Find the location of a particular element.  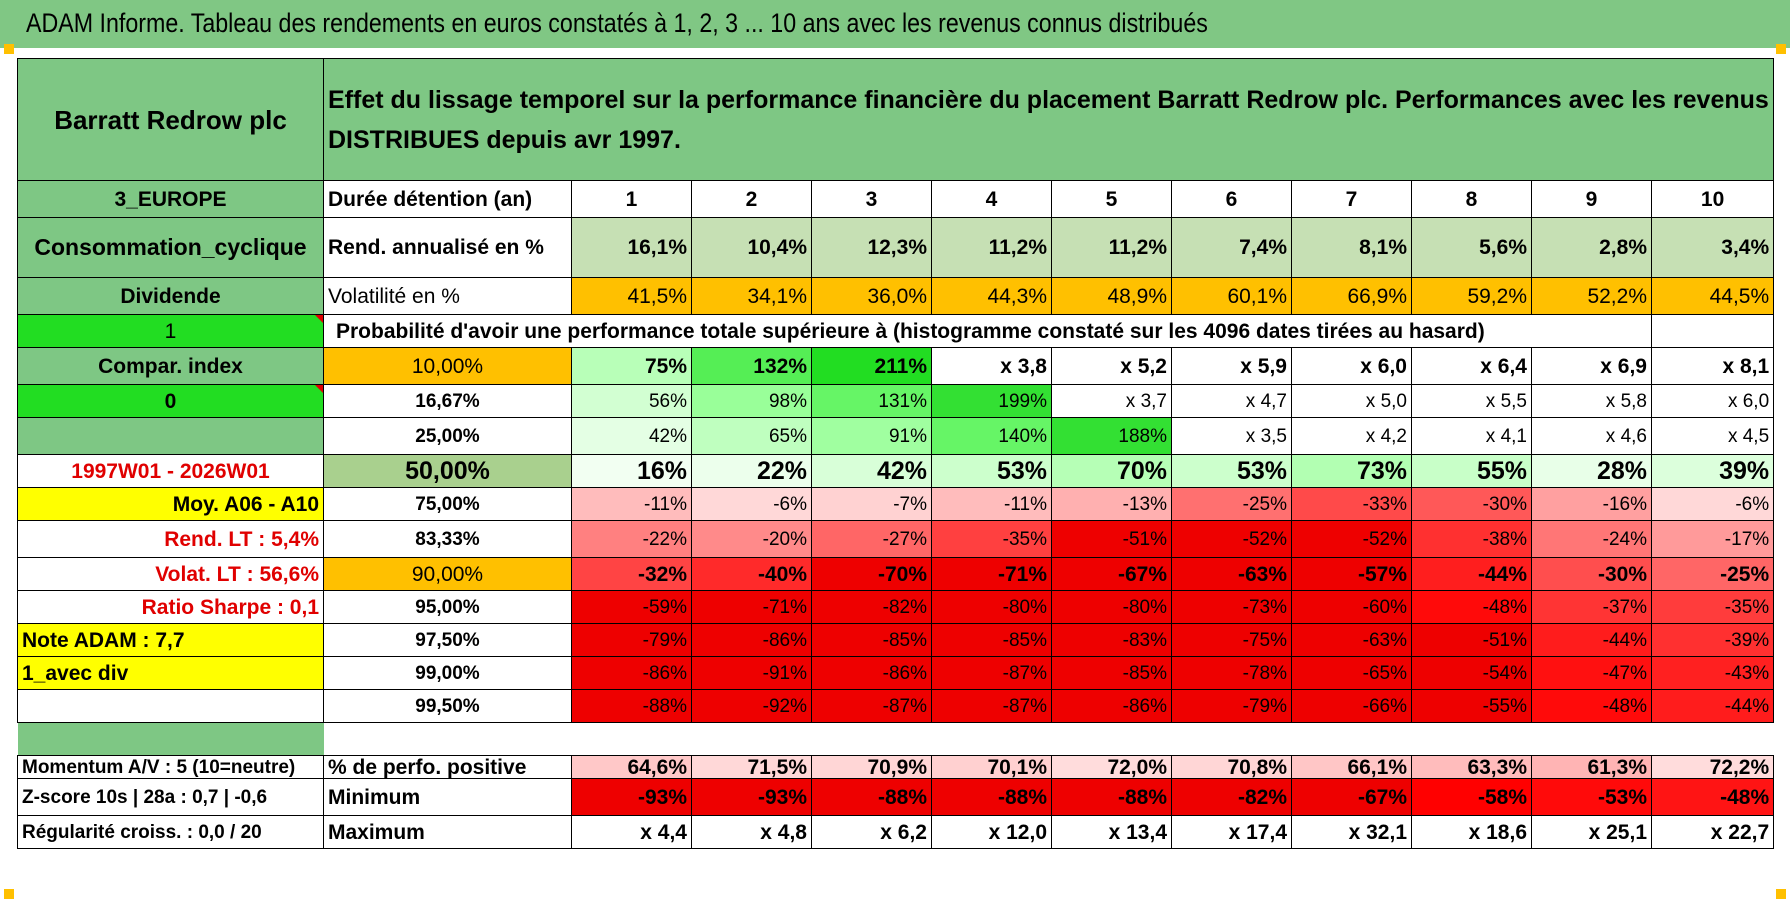

quantile-value: -13% is located at coordinates (1111, 504).